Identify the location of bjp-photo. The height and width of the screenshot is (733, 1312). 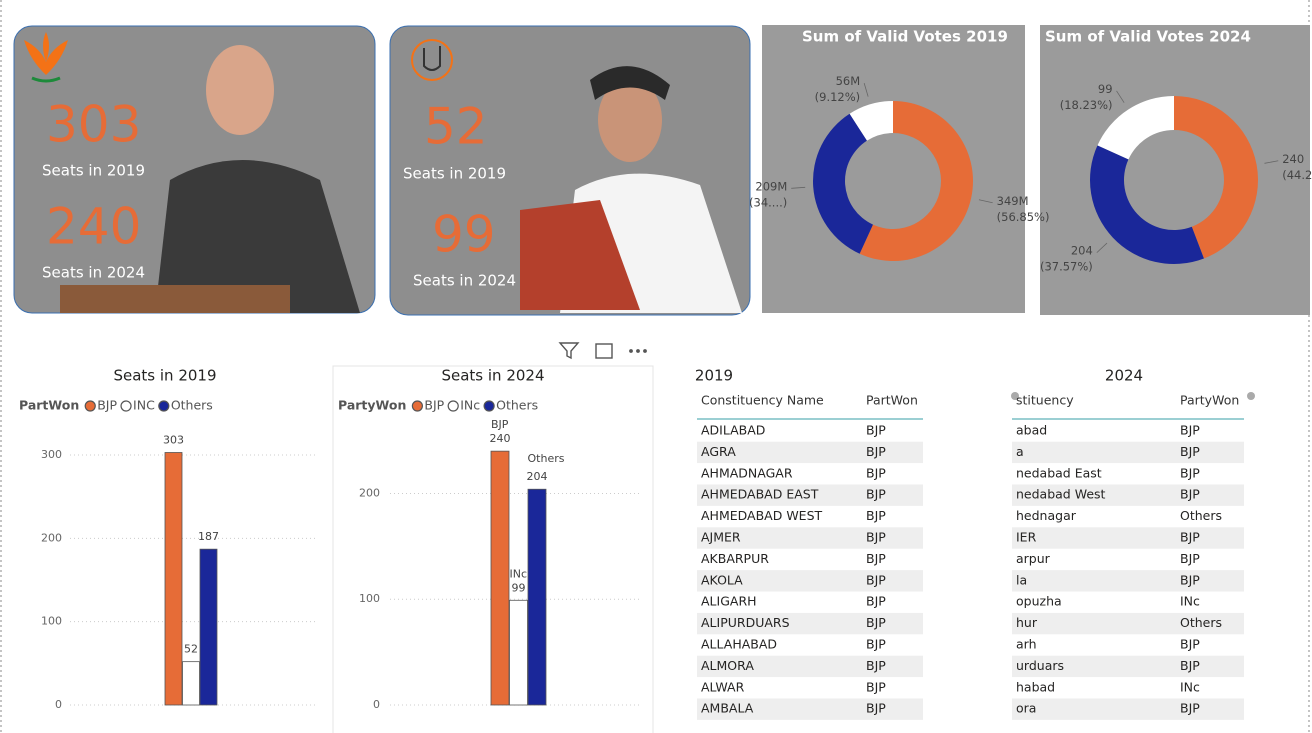
(210, 179).